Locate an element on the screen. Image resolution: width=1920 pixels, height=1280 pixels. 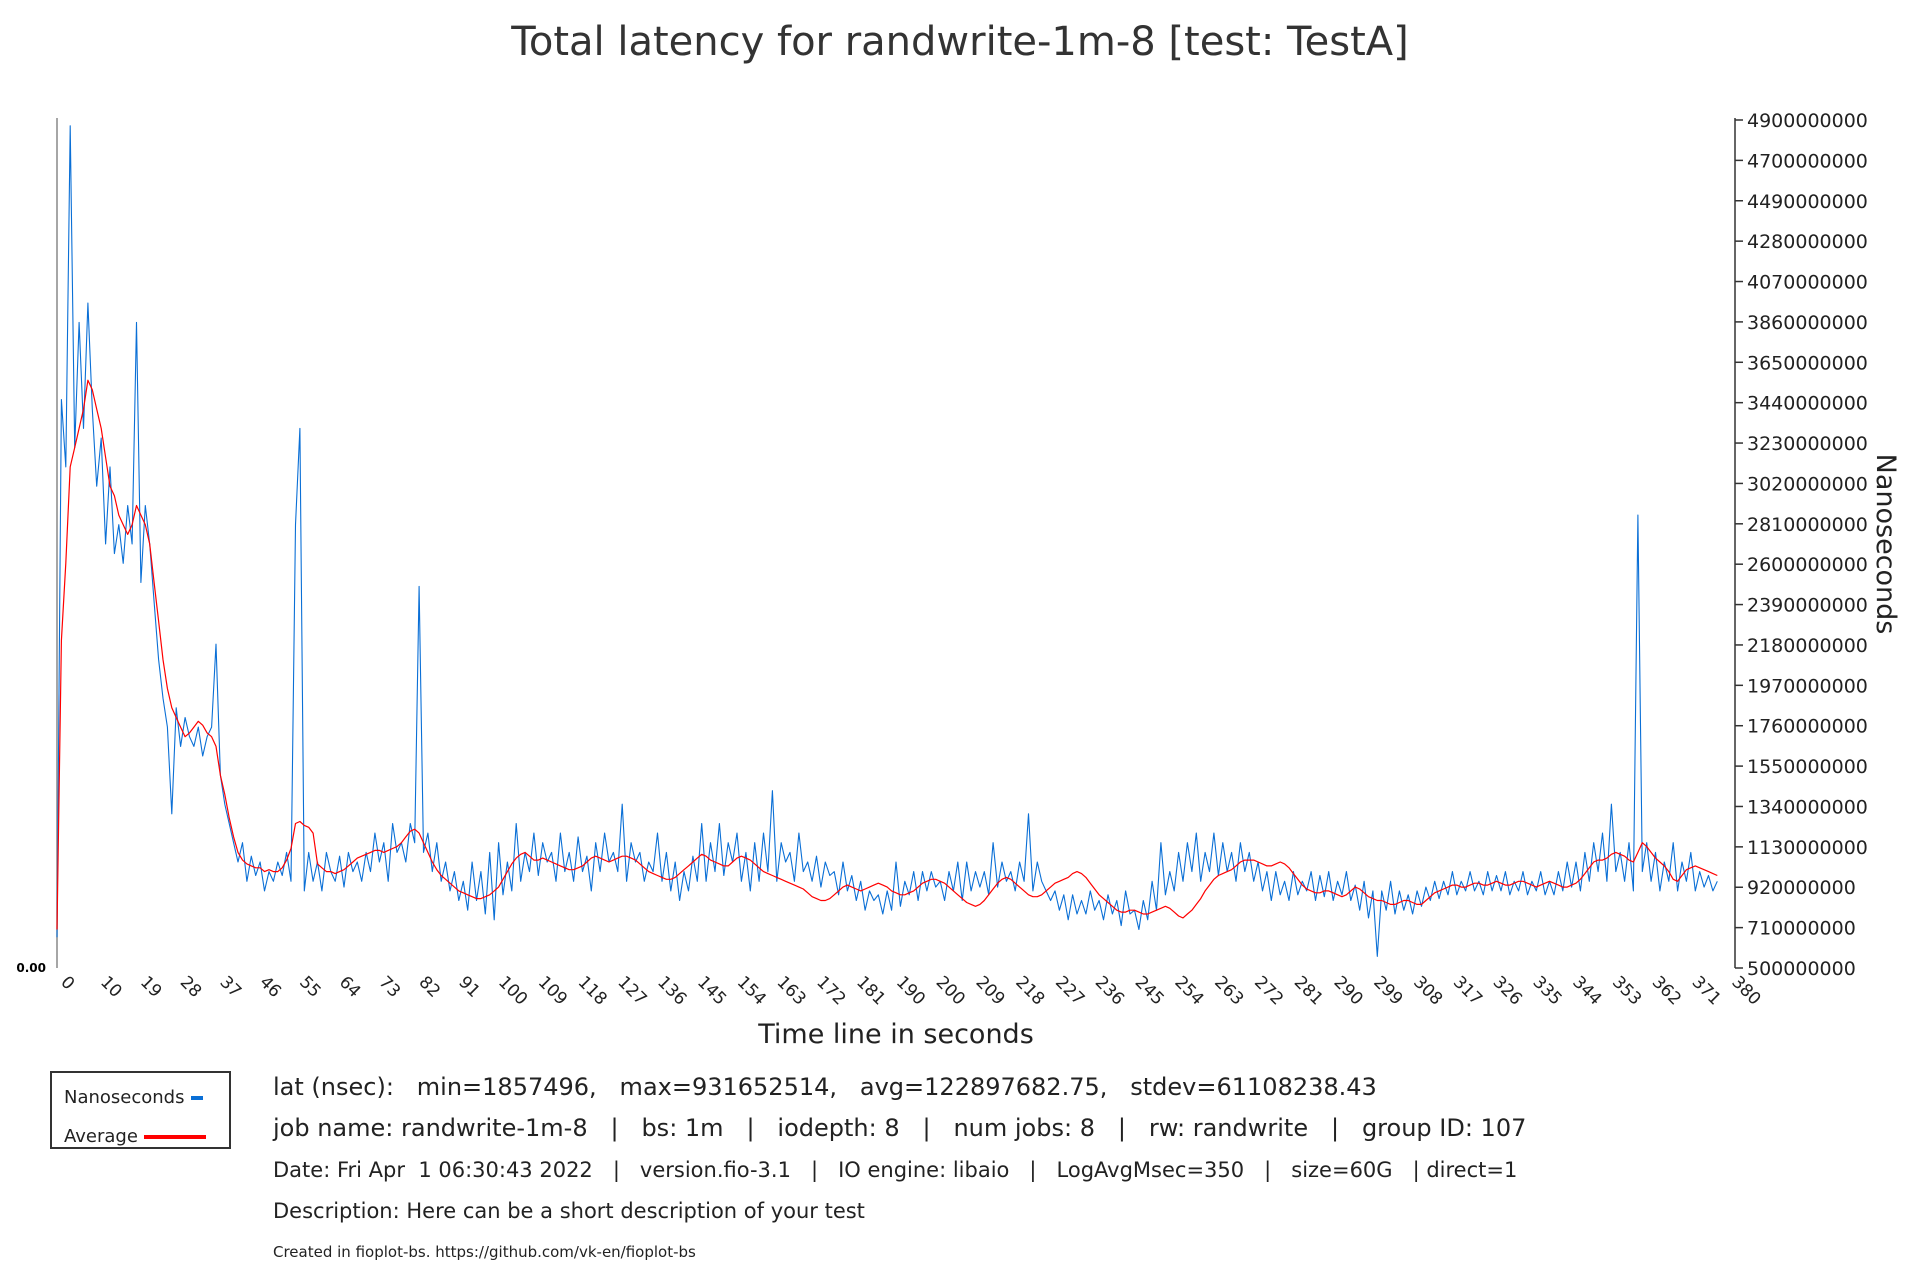
x-tick-label: 109 is located at coordinates (552, 990).